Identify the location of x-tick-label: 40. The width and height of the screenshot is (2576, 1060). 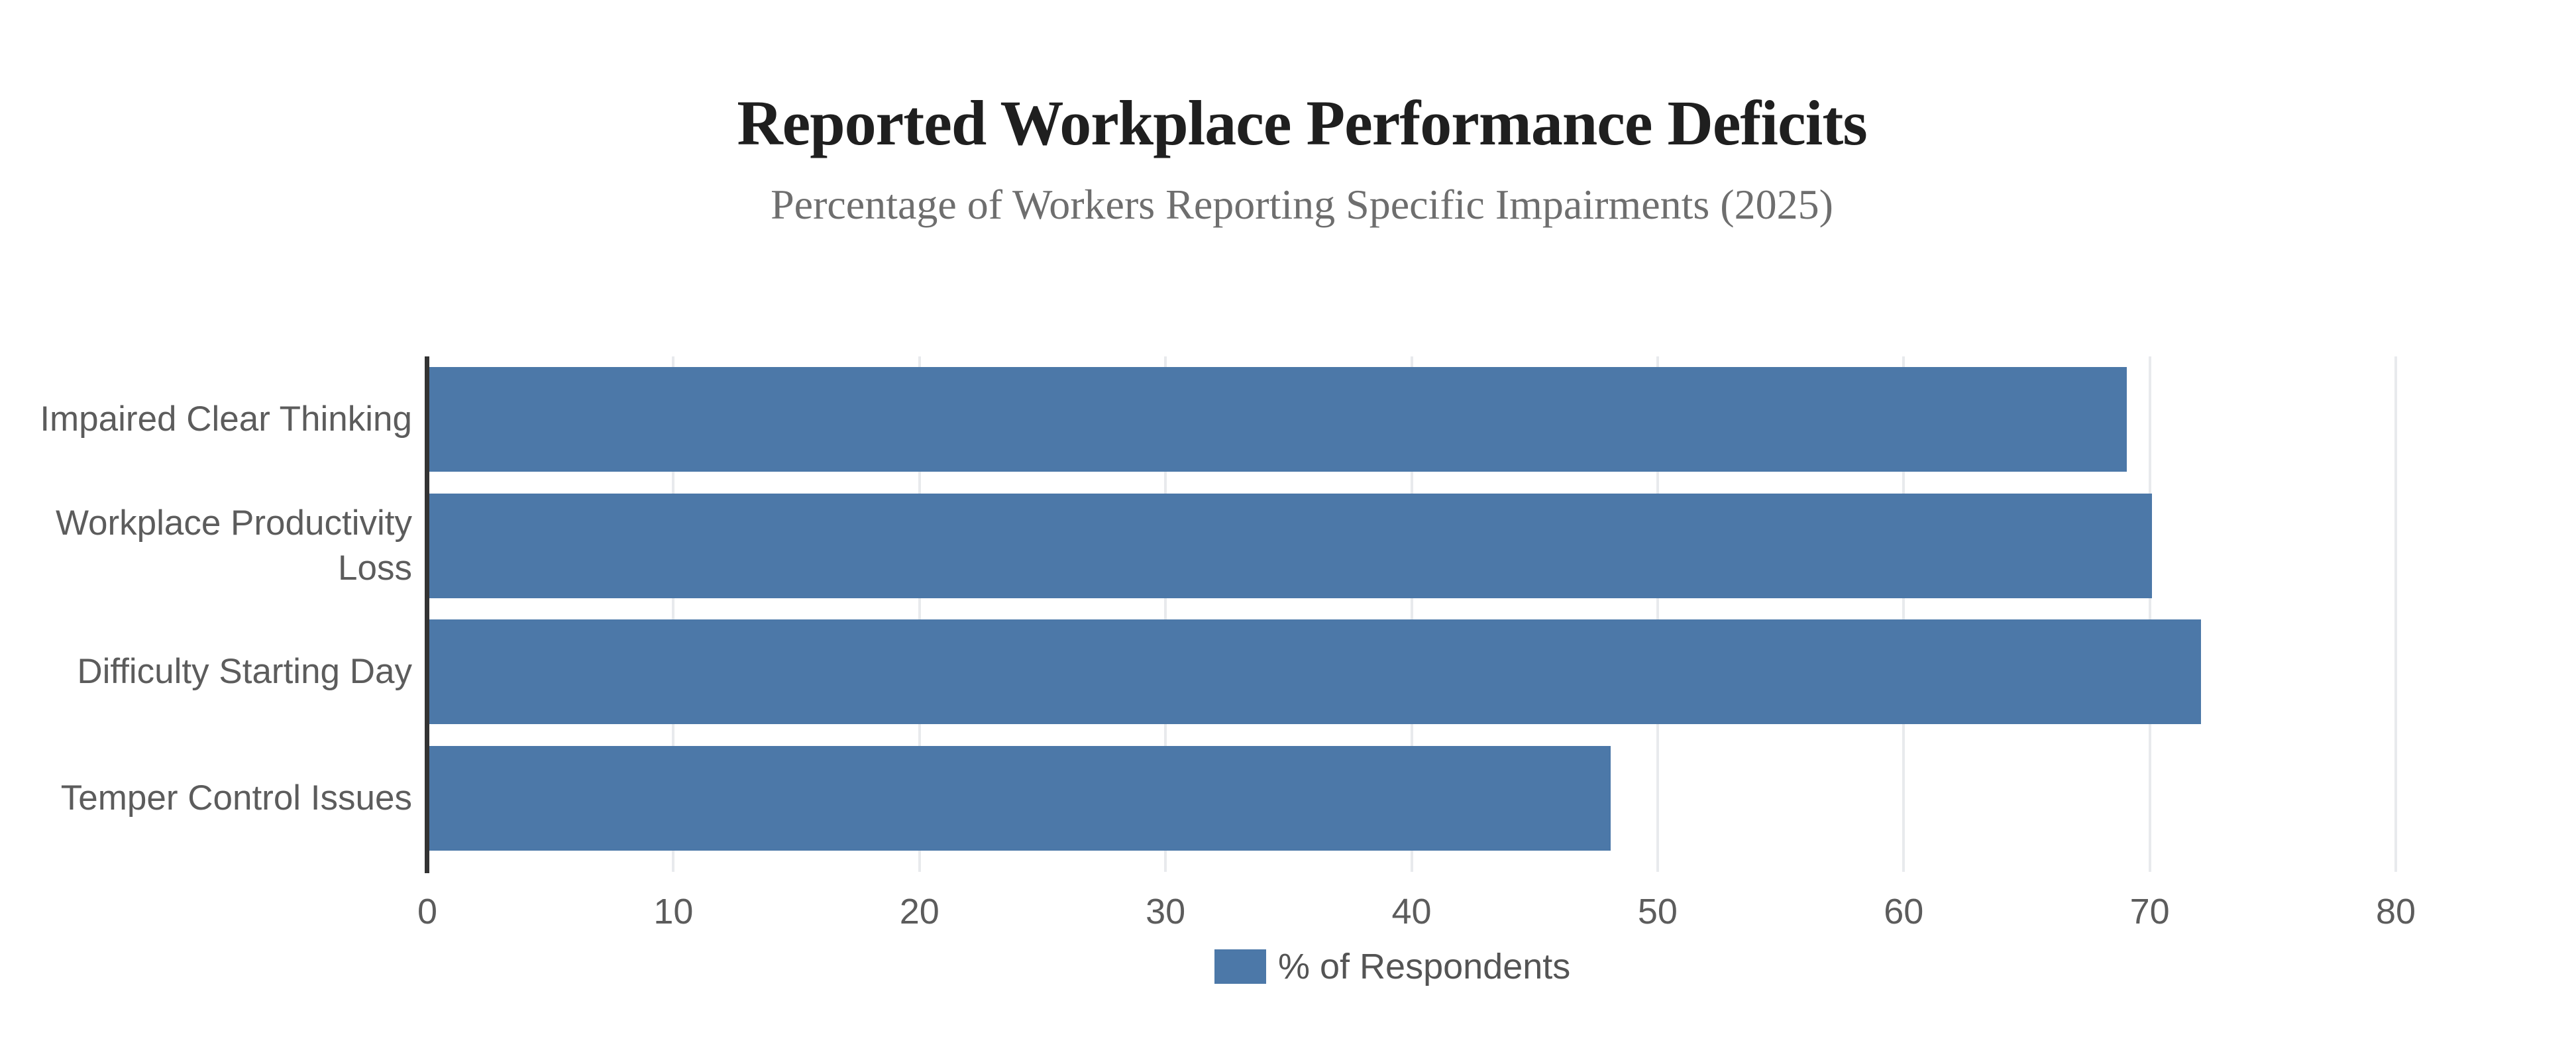
(1411, 912).